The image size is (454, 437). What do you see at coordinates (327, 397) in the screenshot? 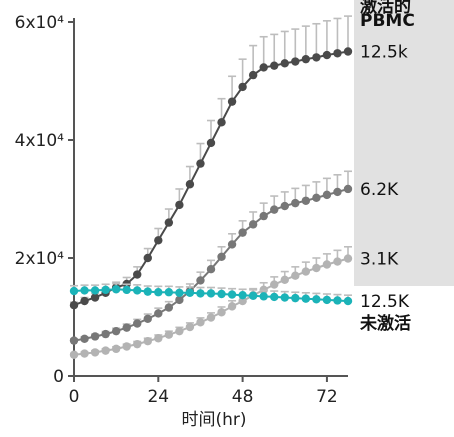
I see `x-tick-label: 72` at bounding box center [327, 397].